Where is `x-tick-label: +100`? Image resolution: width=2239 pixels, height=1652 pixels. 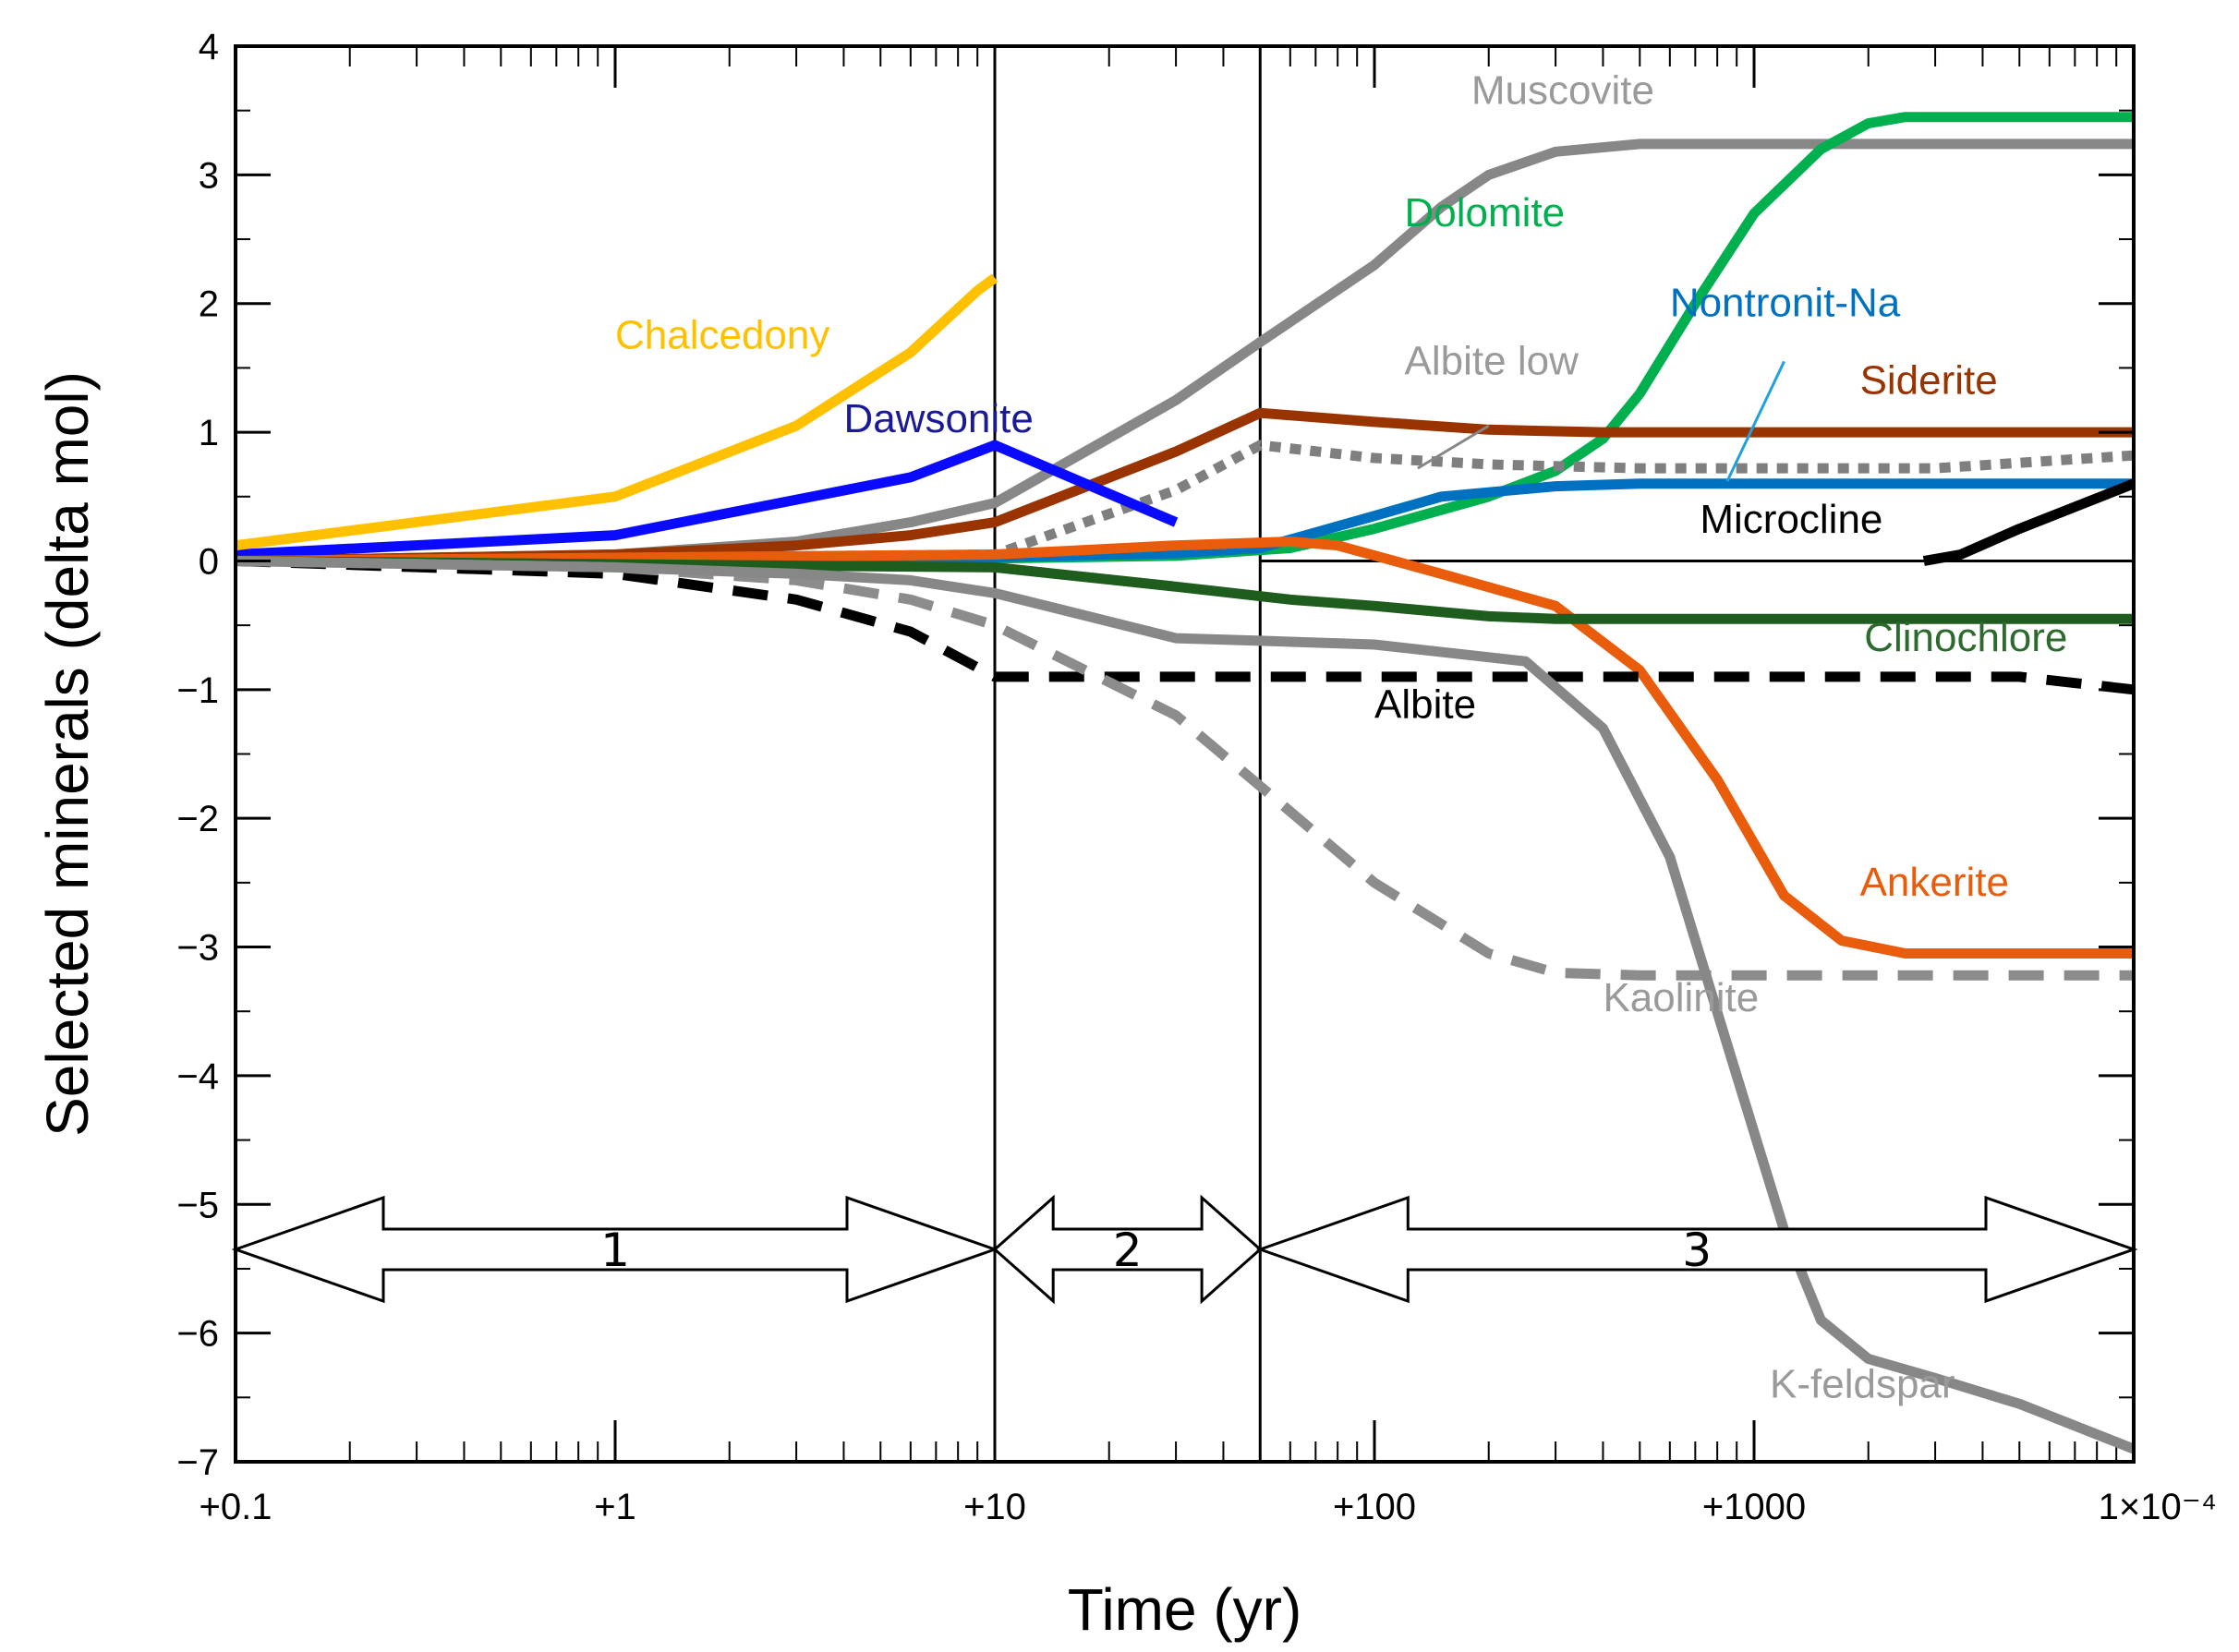 x-tick-label: +100 is located at coordinates (1374, 1507).